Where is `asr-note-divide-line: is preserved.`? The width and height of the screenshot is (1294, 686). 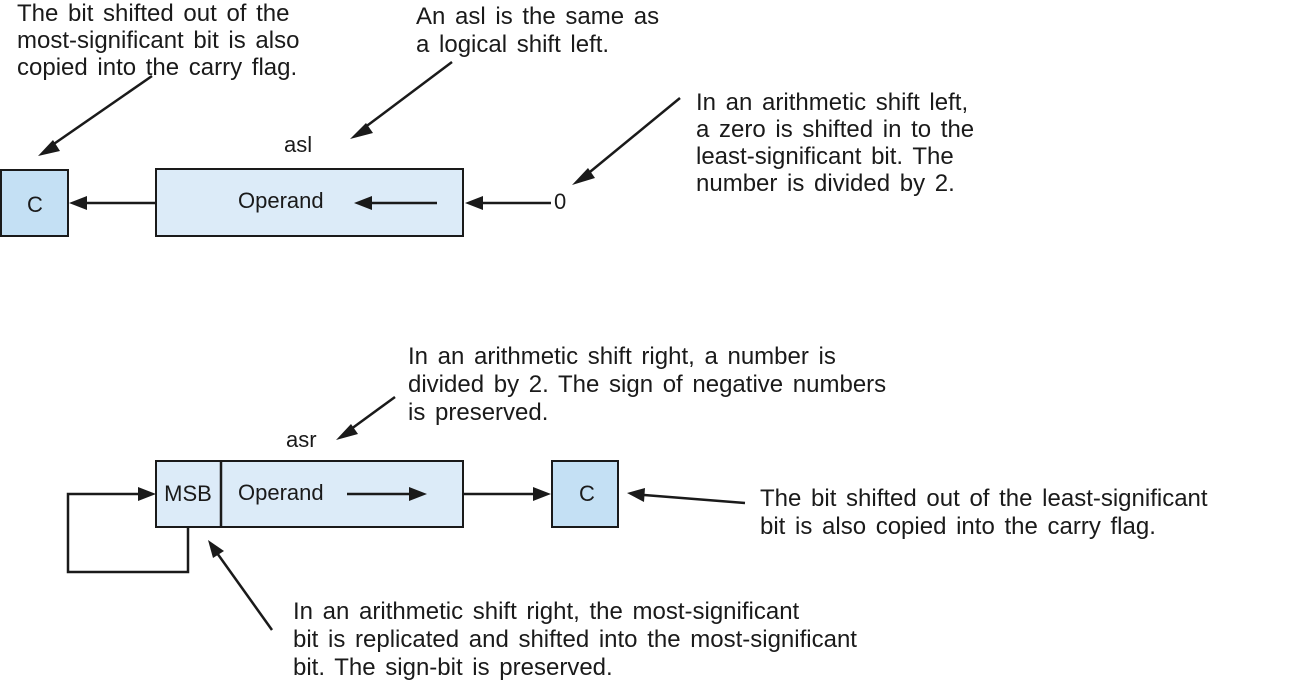 asr-note-divide-line: is preserved. is located at coordinates (478, 412).